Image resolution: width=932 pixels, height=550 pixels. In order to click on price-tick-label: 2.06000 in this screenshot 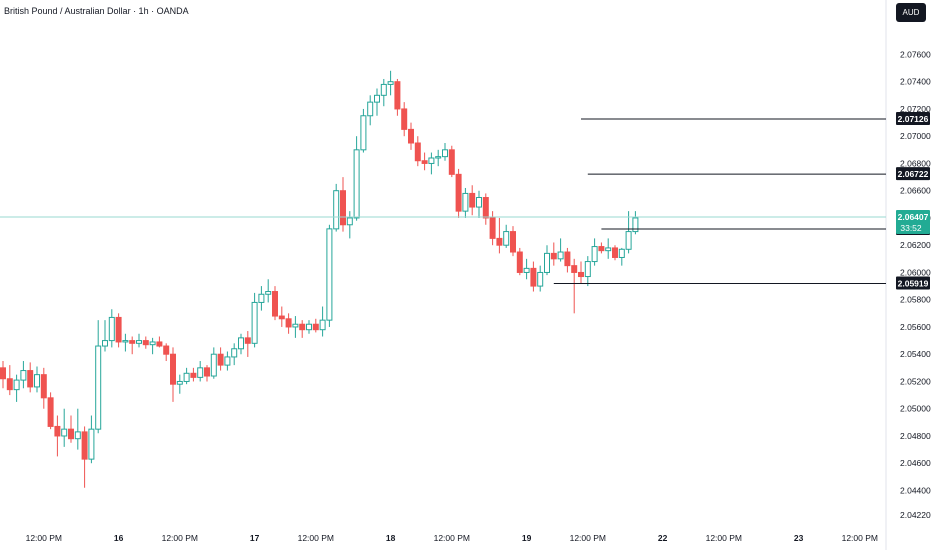, I will do `click(915, 272)`.